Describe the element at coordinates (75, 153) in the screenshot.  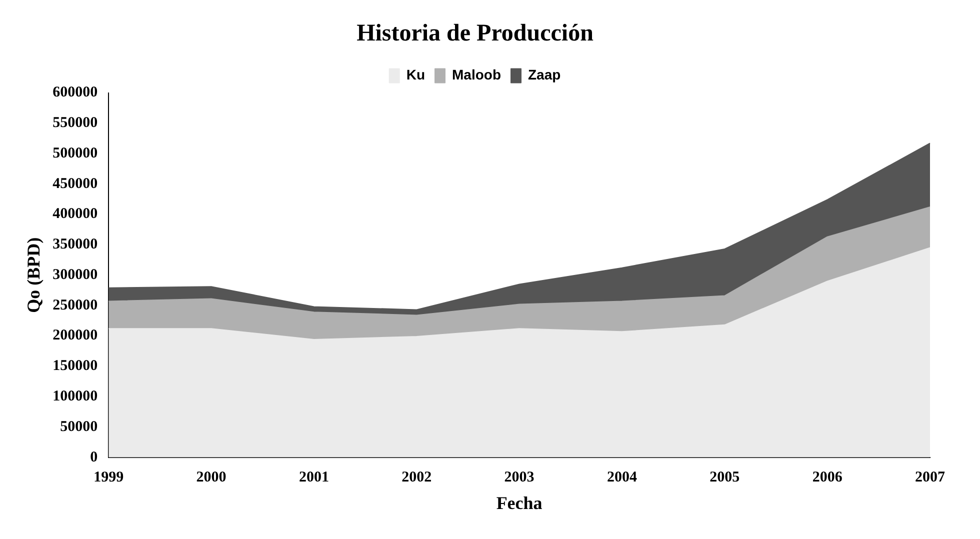
I see `y-tick-label: 500000` at that location.